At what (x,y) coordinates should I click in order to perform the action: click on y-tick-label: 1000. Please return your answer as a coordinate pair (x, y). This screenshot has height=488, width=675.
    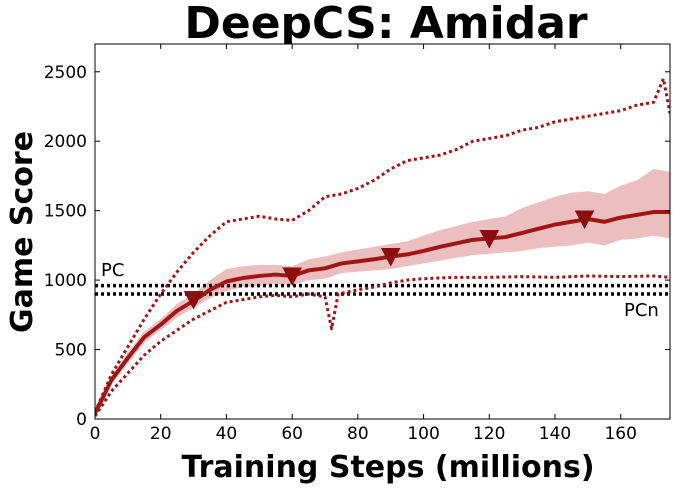
    Looking at the image, I should click on (65, 281).